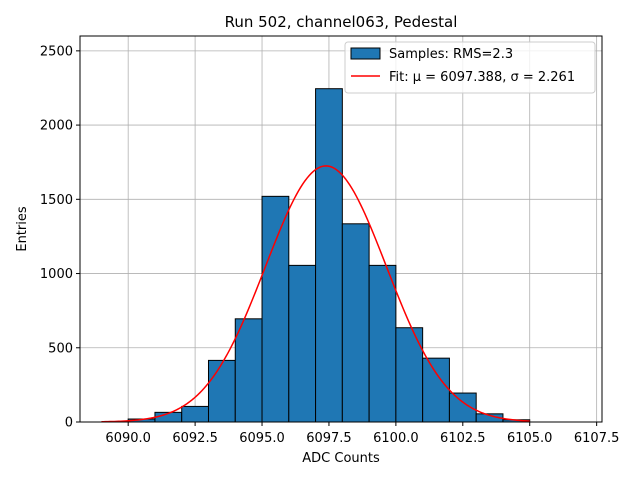  I want to click on y-tick-label: 2500, so click(56, 51).